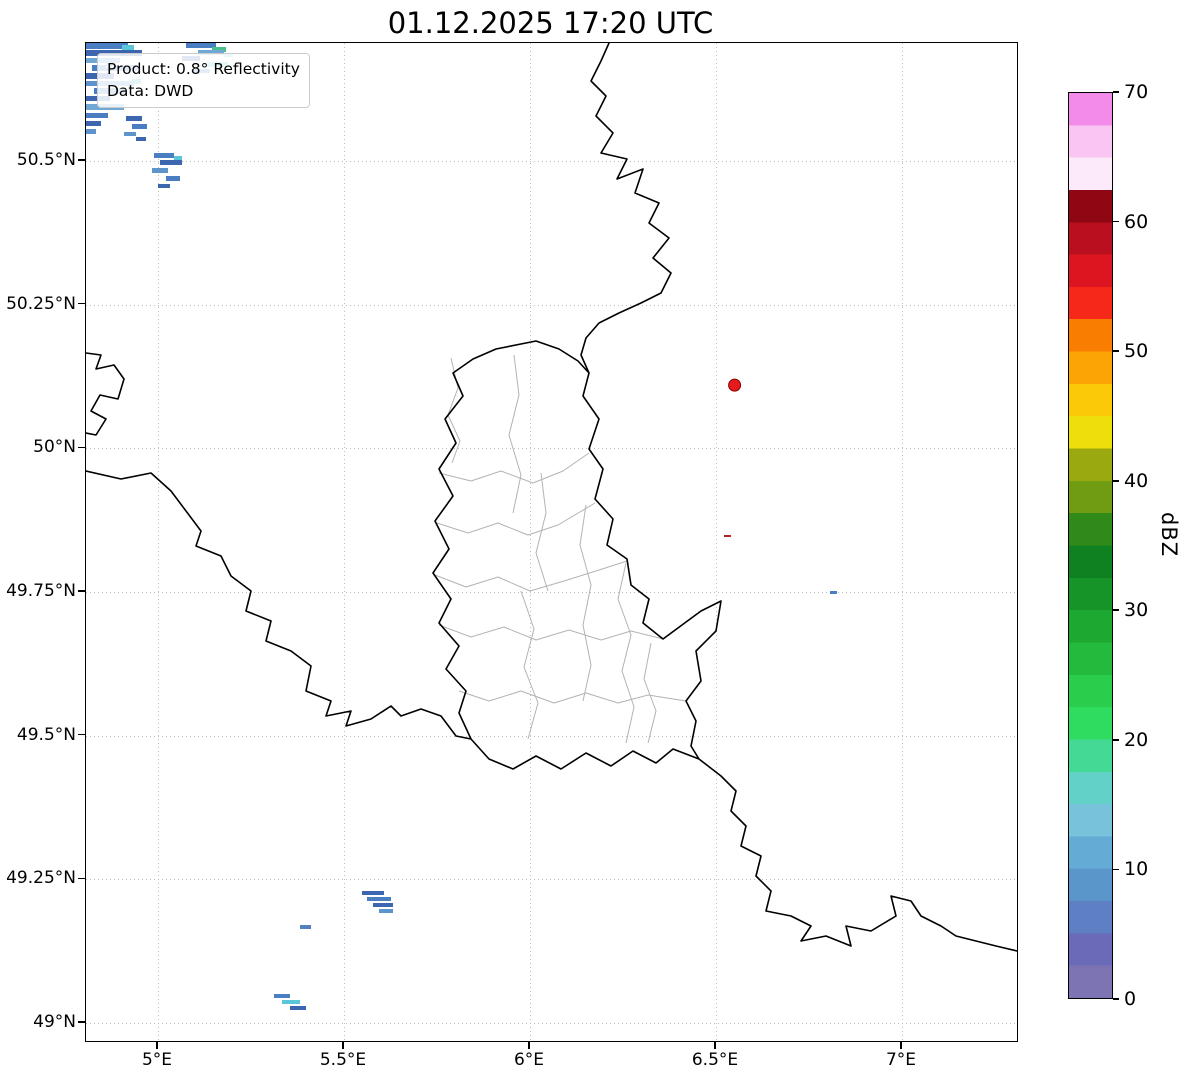 The width and height of the screenshot is (1202, 1081). What do you see at coordinates (157, 1060) in the screenshot?
I see `lon-tick-label: 5°E` at bounding box center [157, 1060].